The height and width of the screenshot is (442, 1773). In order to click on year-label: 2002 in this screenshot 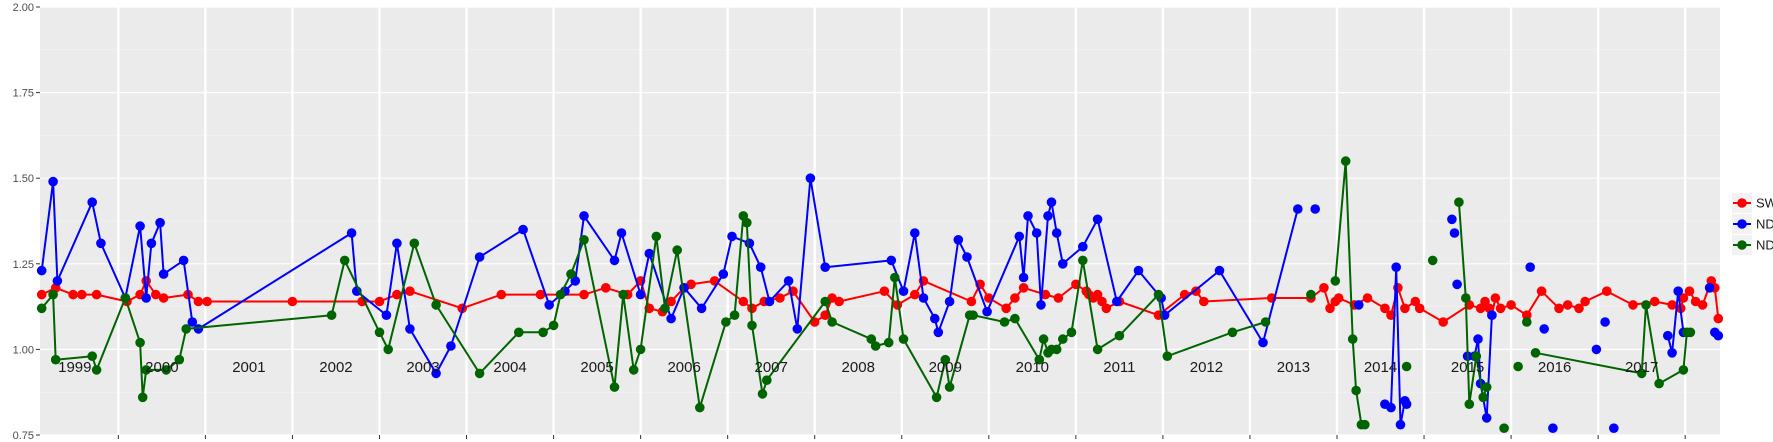, I will do `click(335, 367)`.